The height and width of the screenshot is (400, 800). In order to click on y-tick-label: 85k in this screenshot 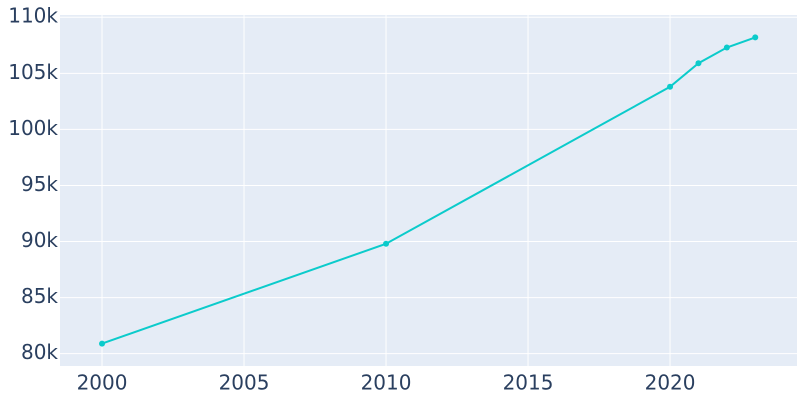, I will do `click(39, 296)`.